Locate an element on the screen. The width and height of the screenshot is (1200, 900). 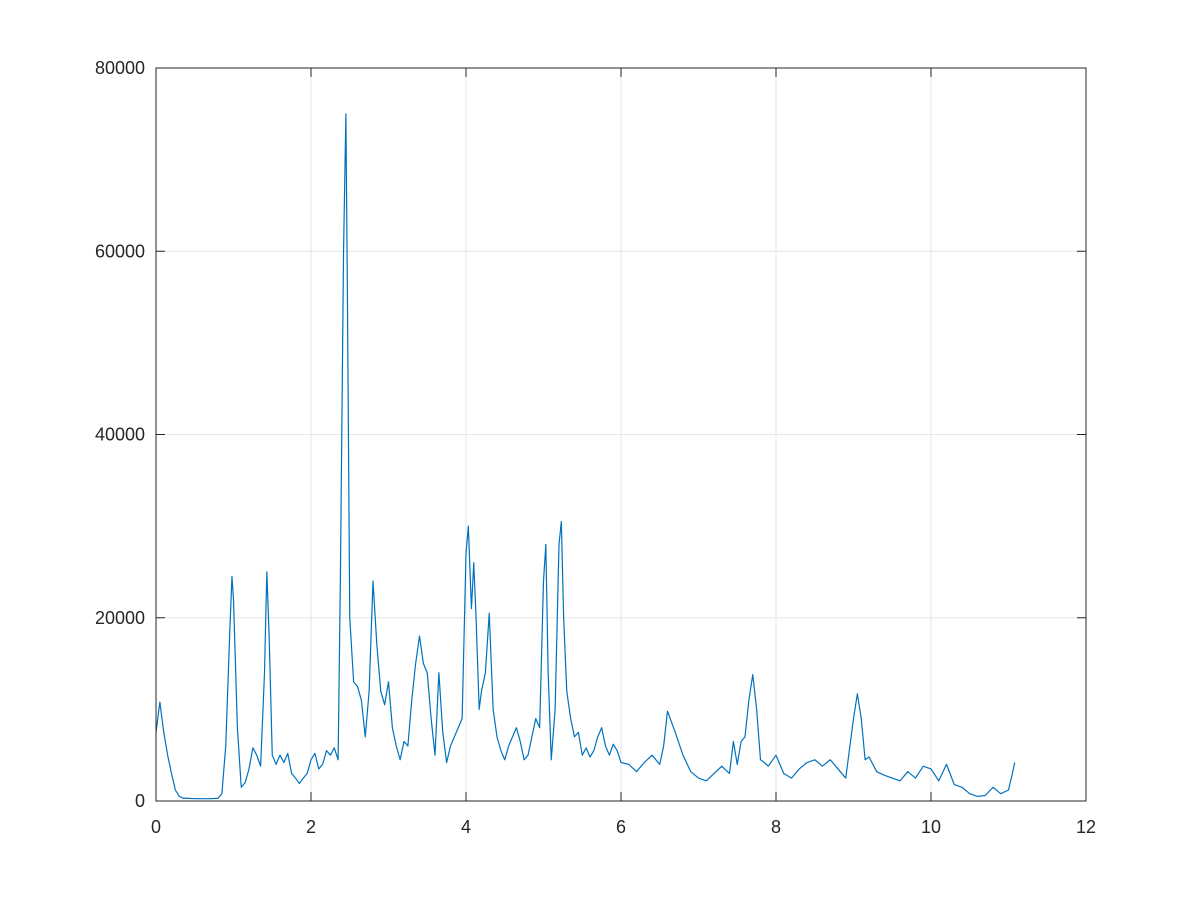
x-tick-label: 6 is located at coordinates (621, 827).